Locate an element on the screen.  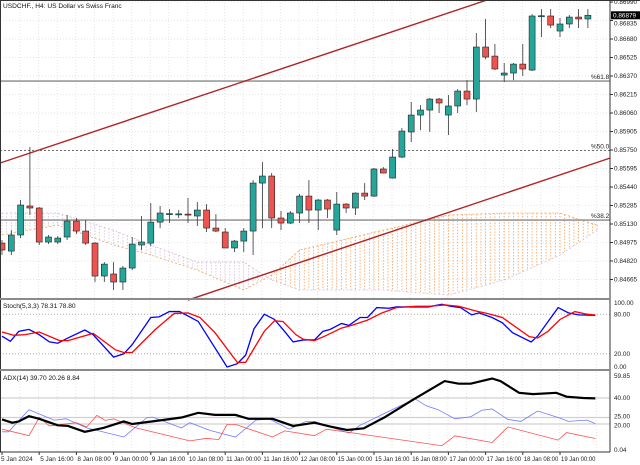
price-tick-label: 0.86990 is located at coordinates (626, 3).